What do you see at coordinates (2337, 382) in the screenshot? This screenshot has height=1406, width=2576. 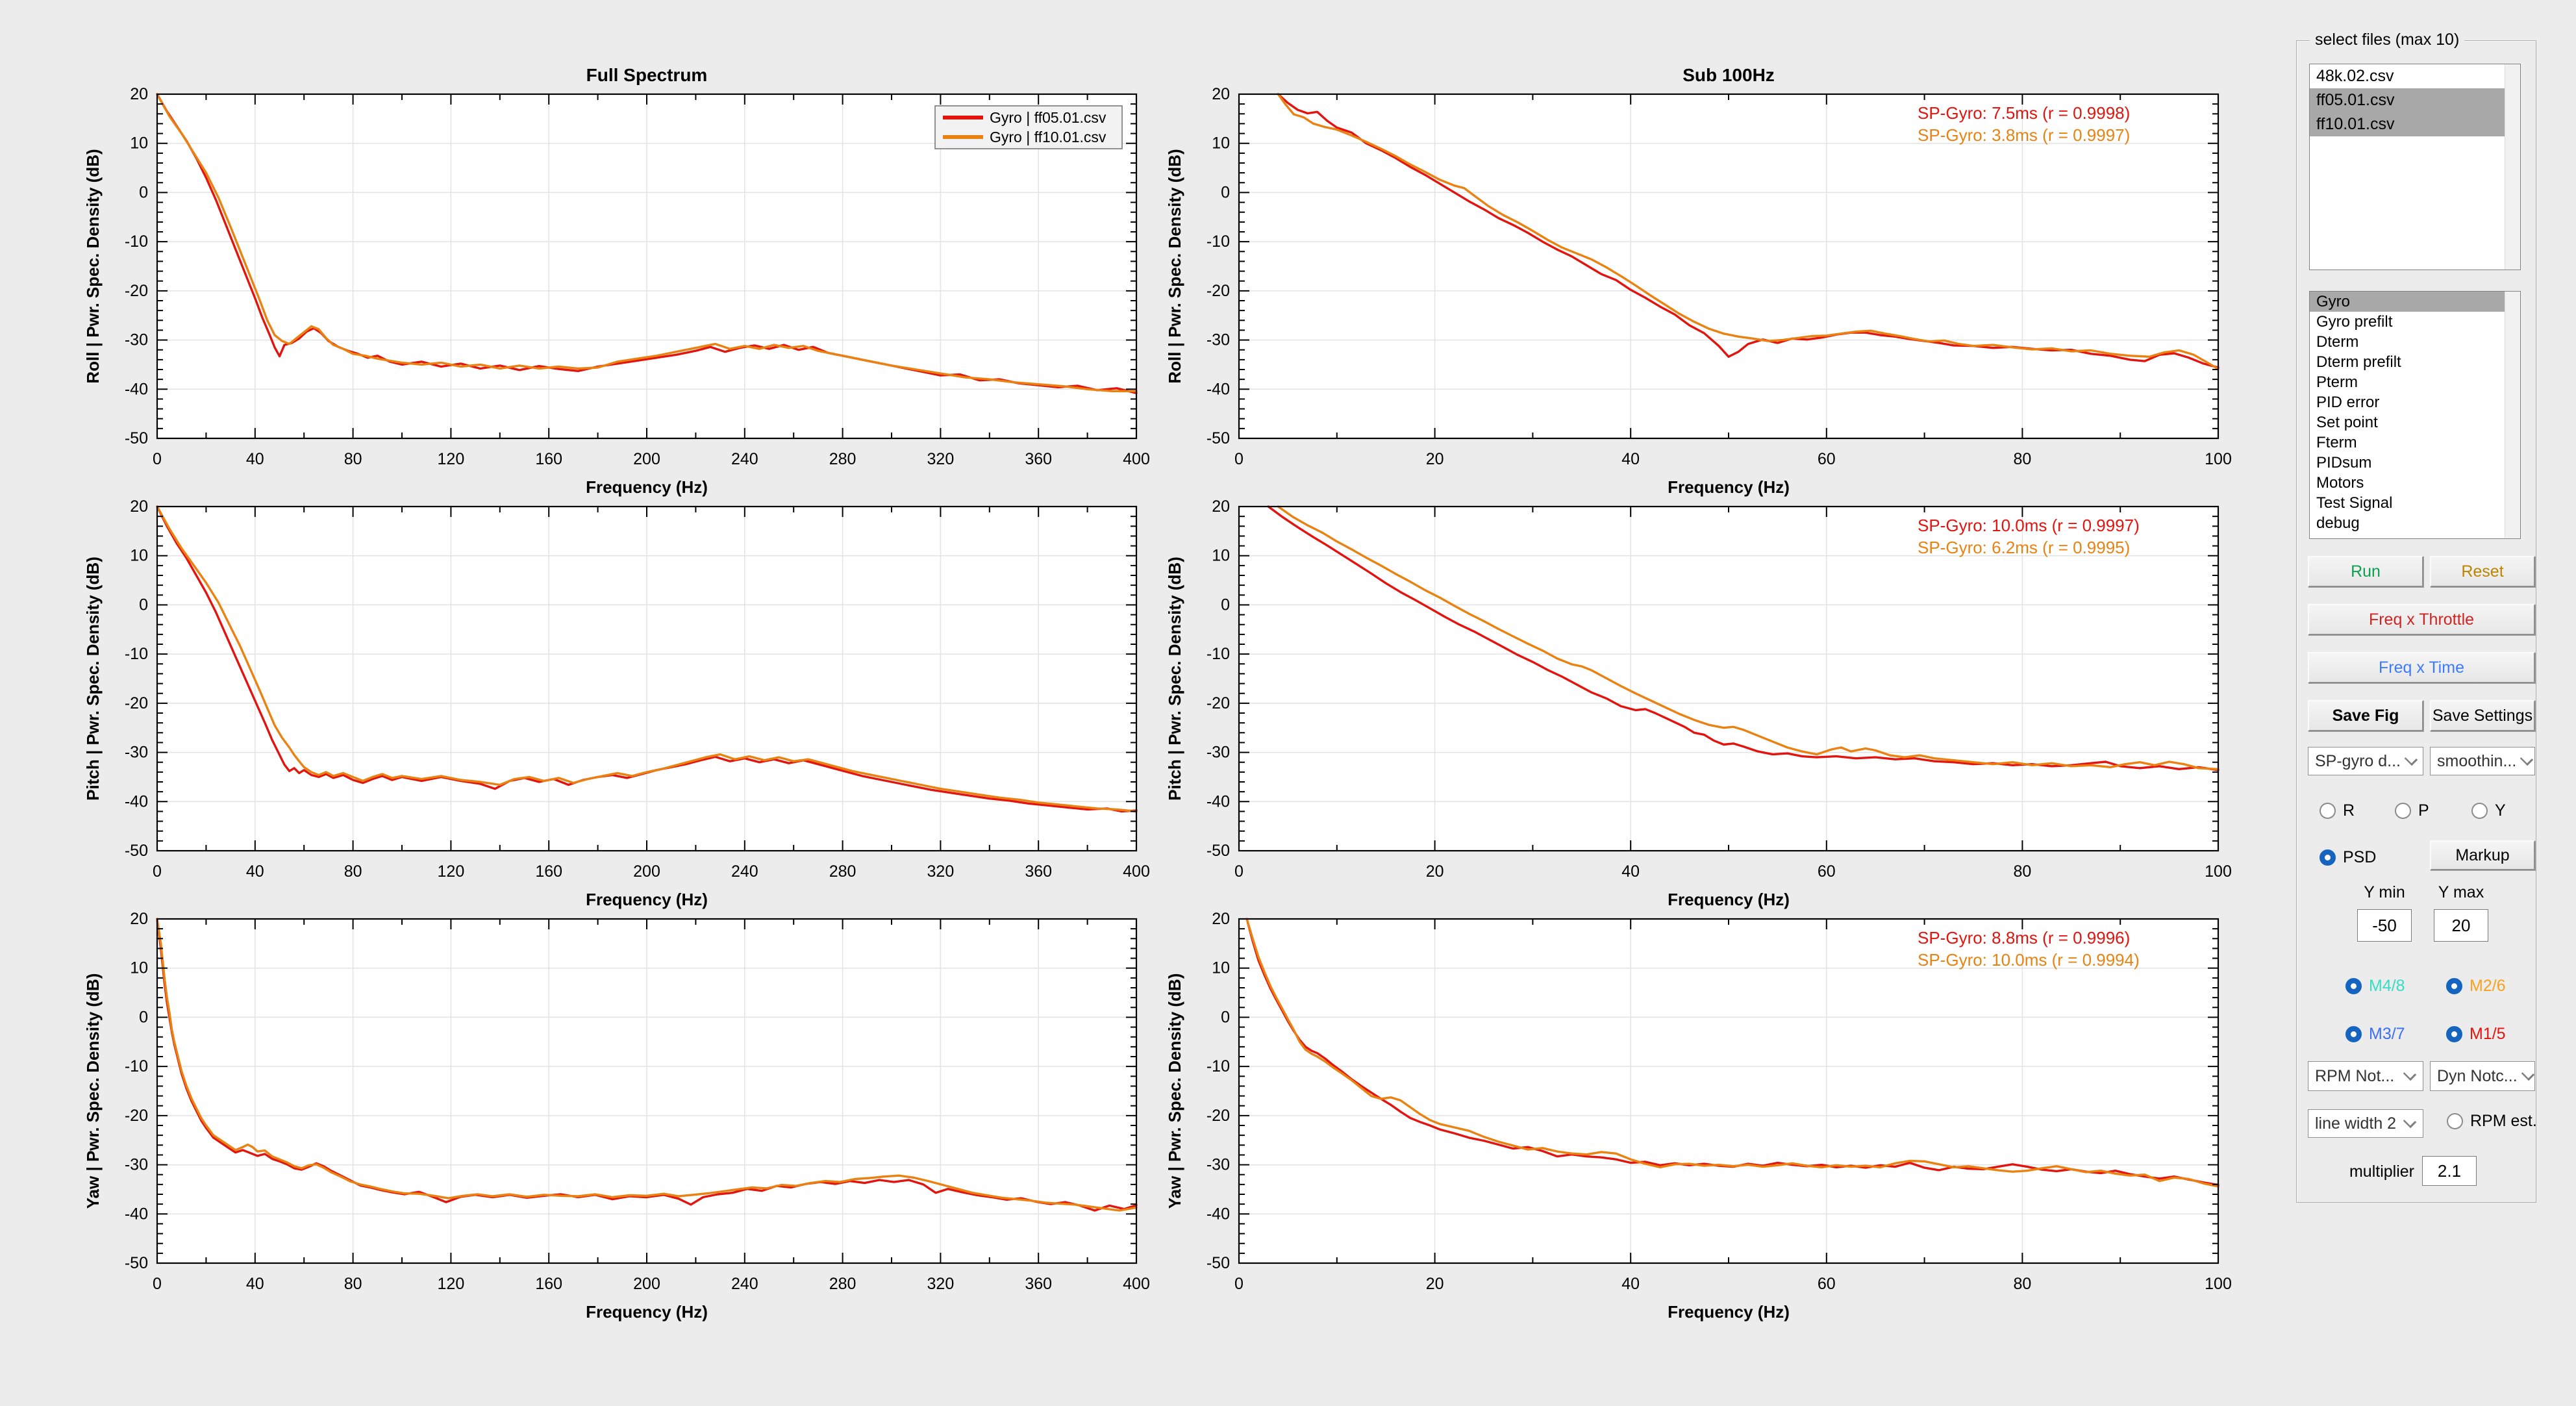 I see `signal-item: Pterm` at bounding box center [2337, 382].